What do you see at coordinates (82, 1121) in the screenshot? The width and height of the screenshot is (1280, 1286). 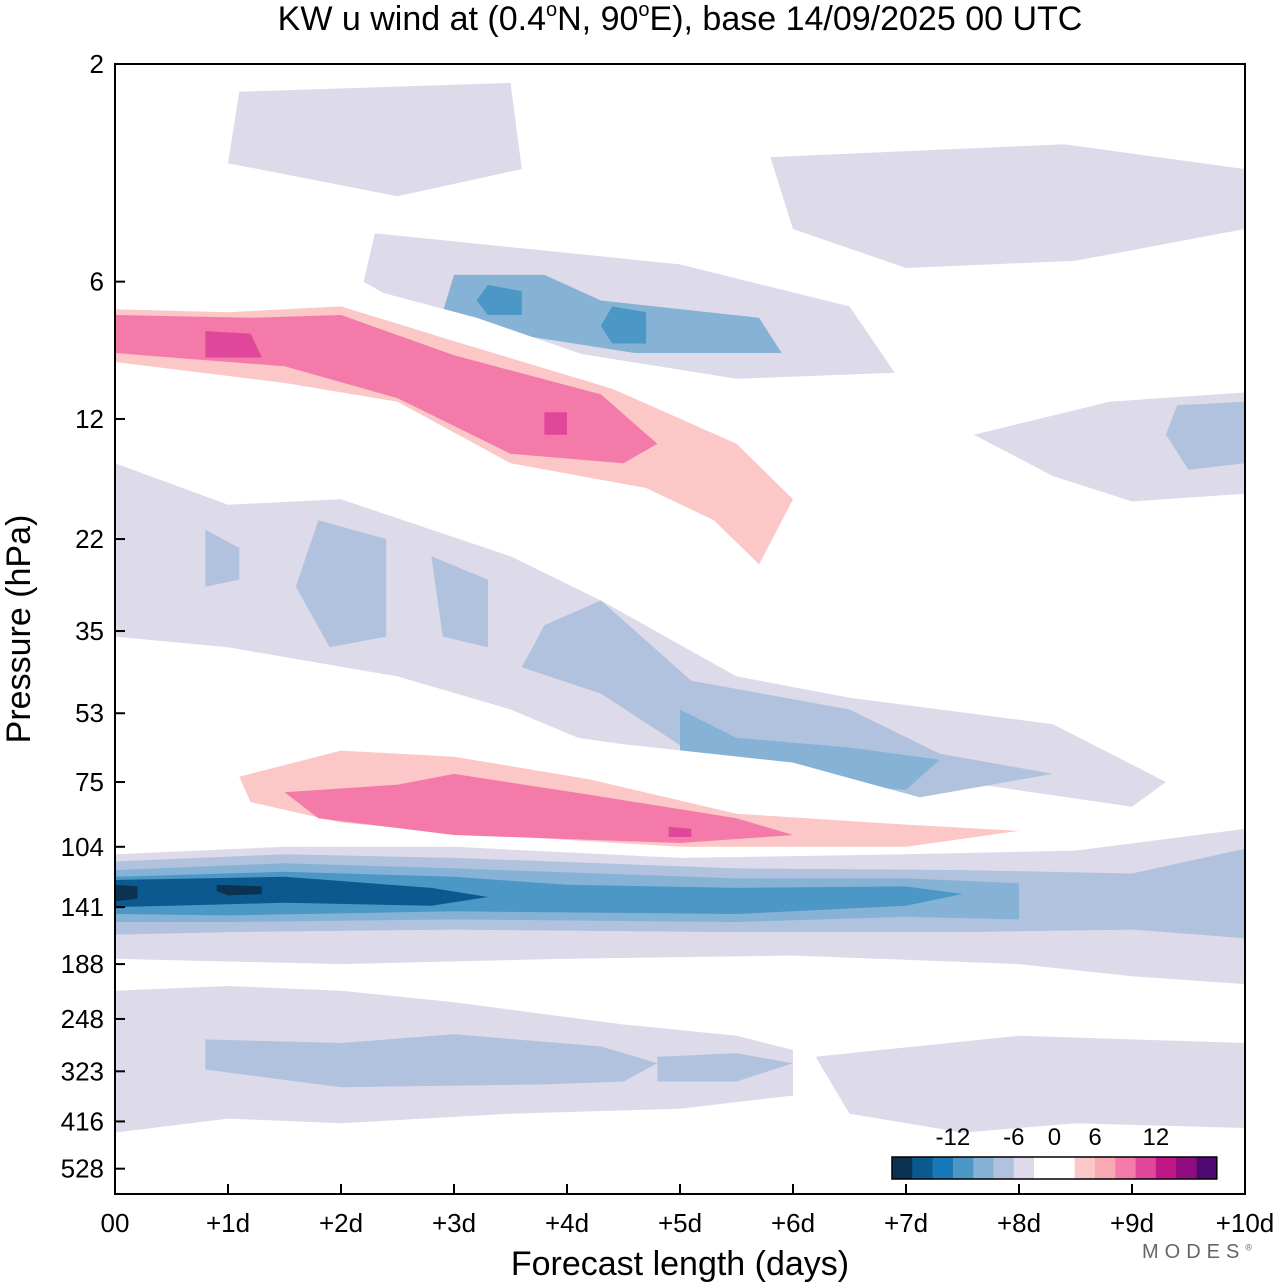 I see `y-tick-label: 416` at bounding box center [82, 1121].